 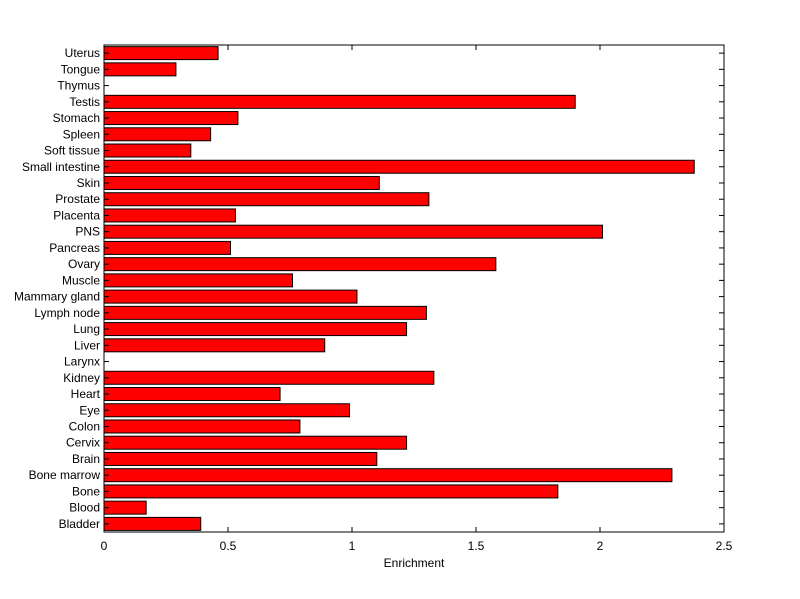 What do you see at coordinates (81, 378) in the screenshot?
I see `y-tick-label: Kidney` at bounding box center [81, 378].